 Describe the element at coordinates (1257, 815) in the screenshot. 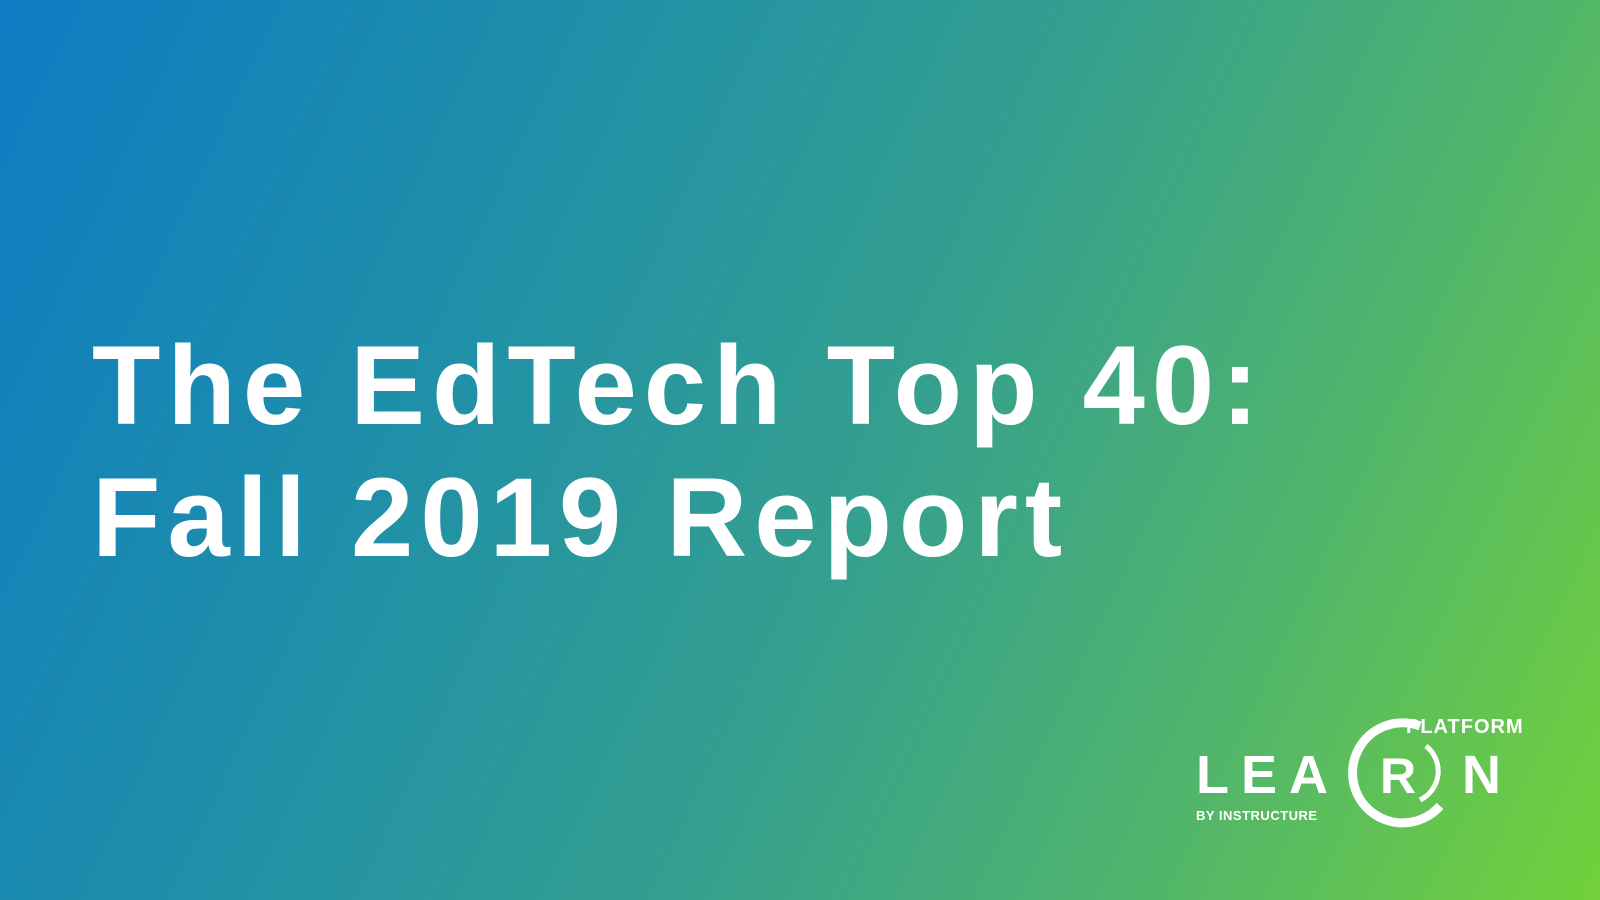

I see `logo-byline: BY INSTRUCTURE` at that location.